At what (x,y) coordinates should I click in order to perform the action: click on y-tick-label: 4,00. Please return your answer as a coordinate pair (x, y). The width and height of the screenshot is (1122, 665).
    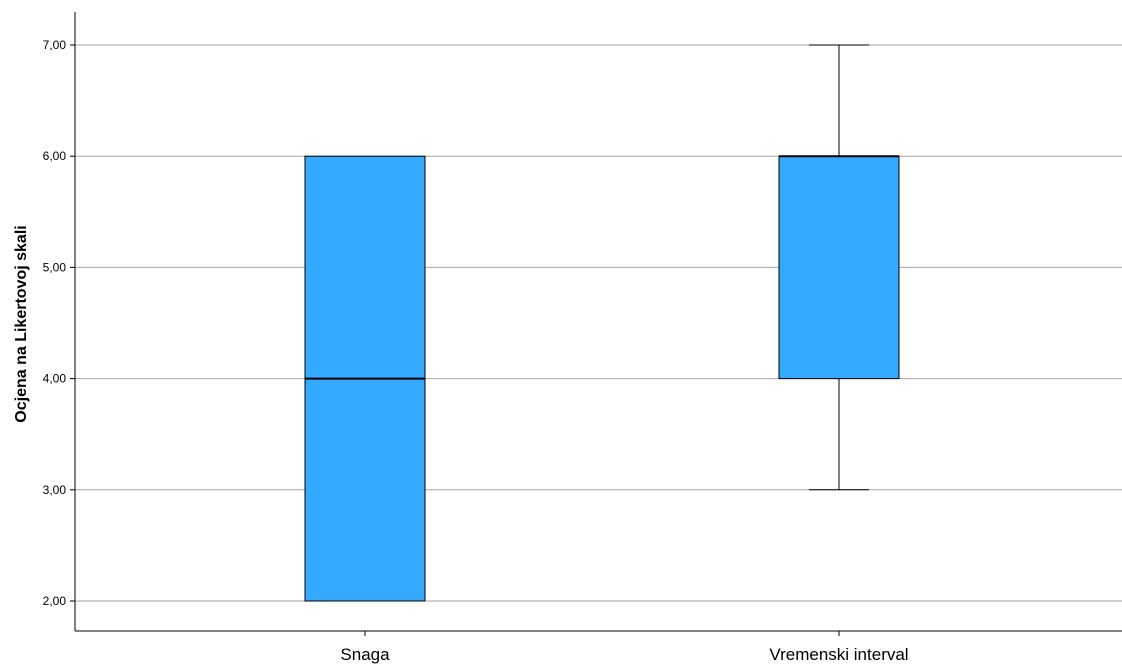
    Looking at the image, I should click on (55, 379).